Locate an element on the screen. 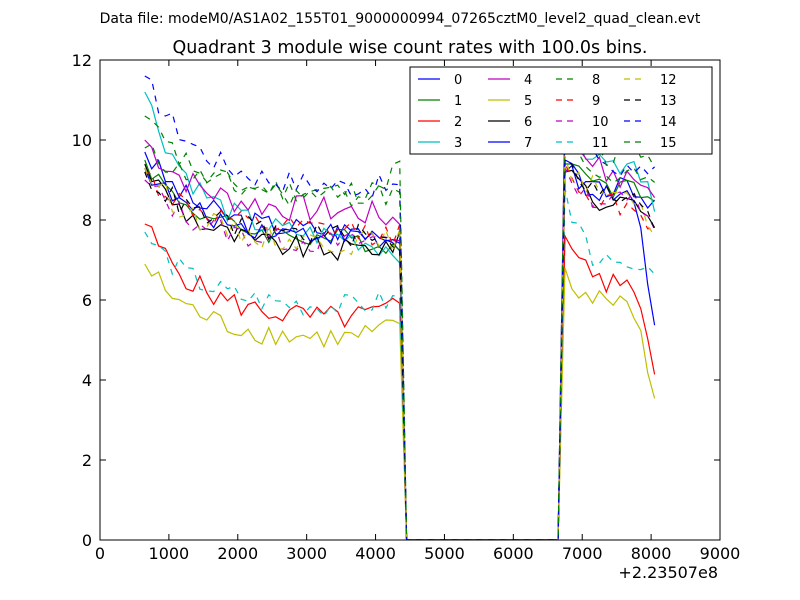 The width and height of the screenshot is (800, 600). x-tick-label: 6000 is located at coordinates (513, 553).